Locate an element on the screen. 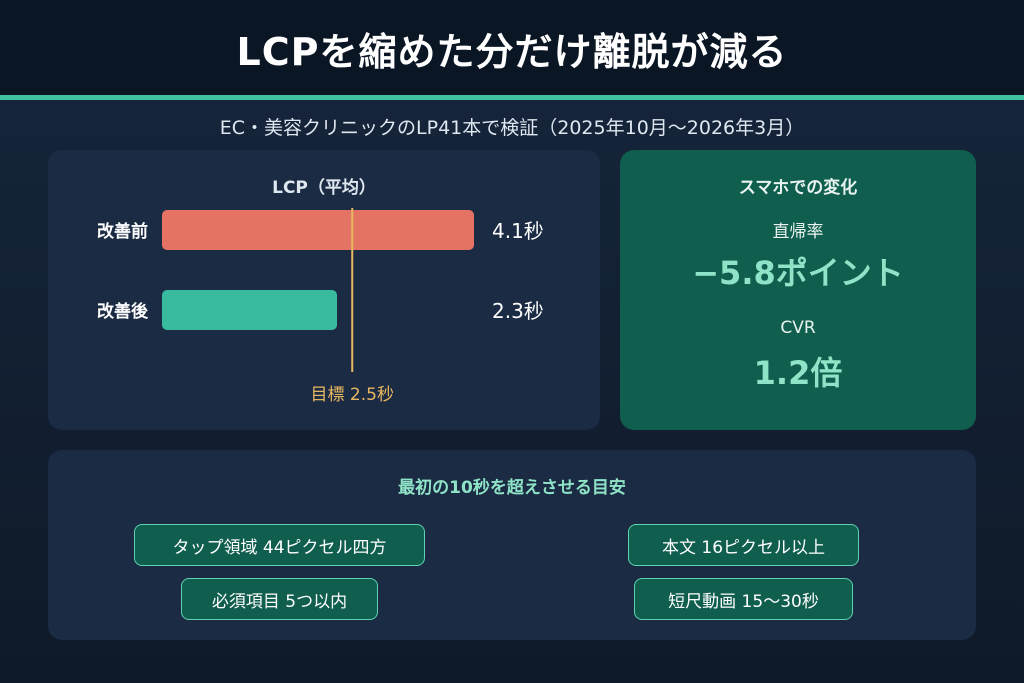 The image size is (1024, 683). bounce-rate-label: 直帰率 is located at coordinates (798, 232).